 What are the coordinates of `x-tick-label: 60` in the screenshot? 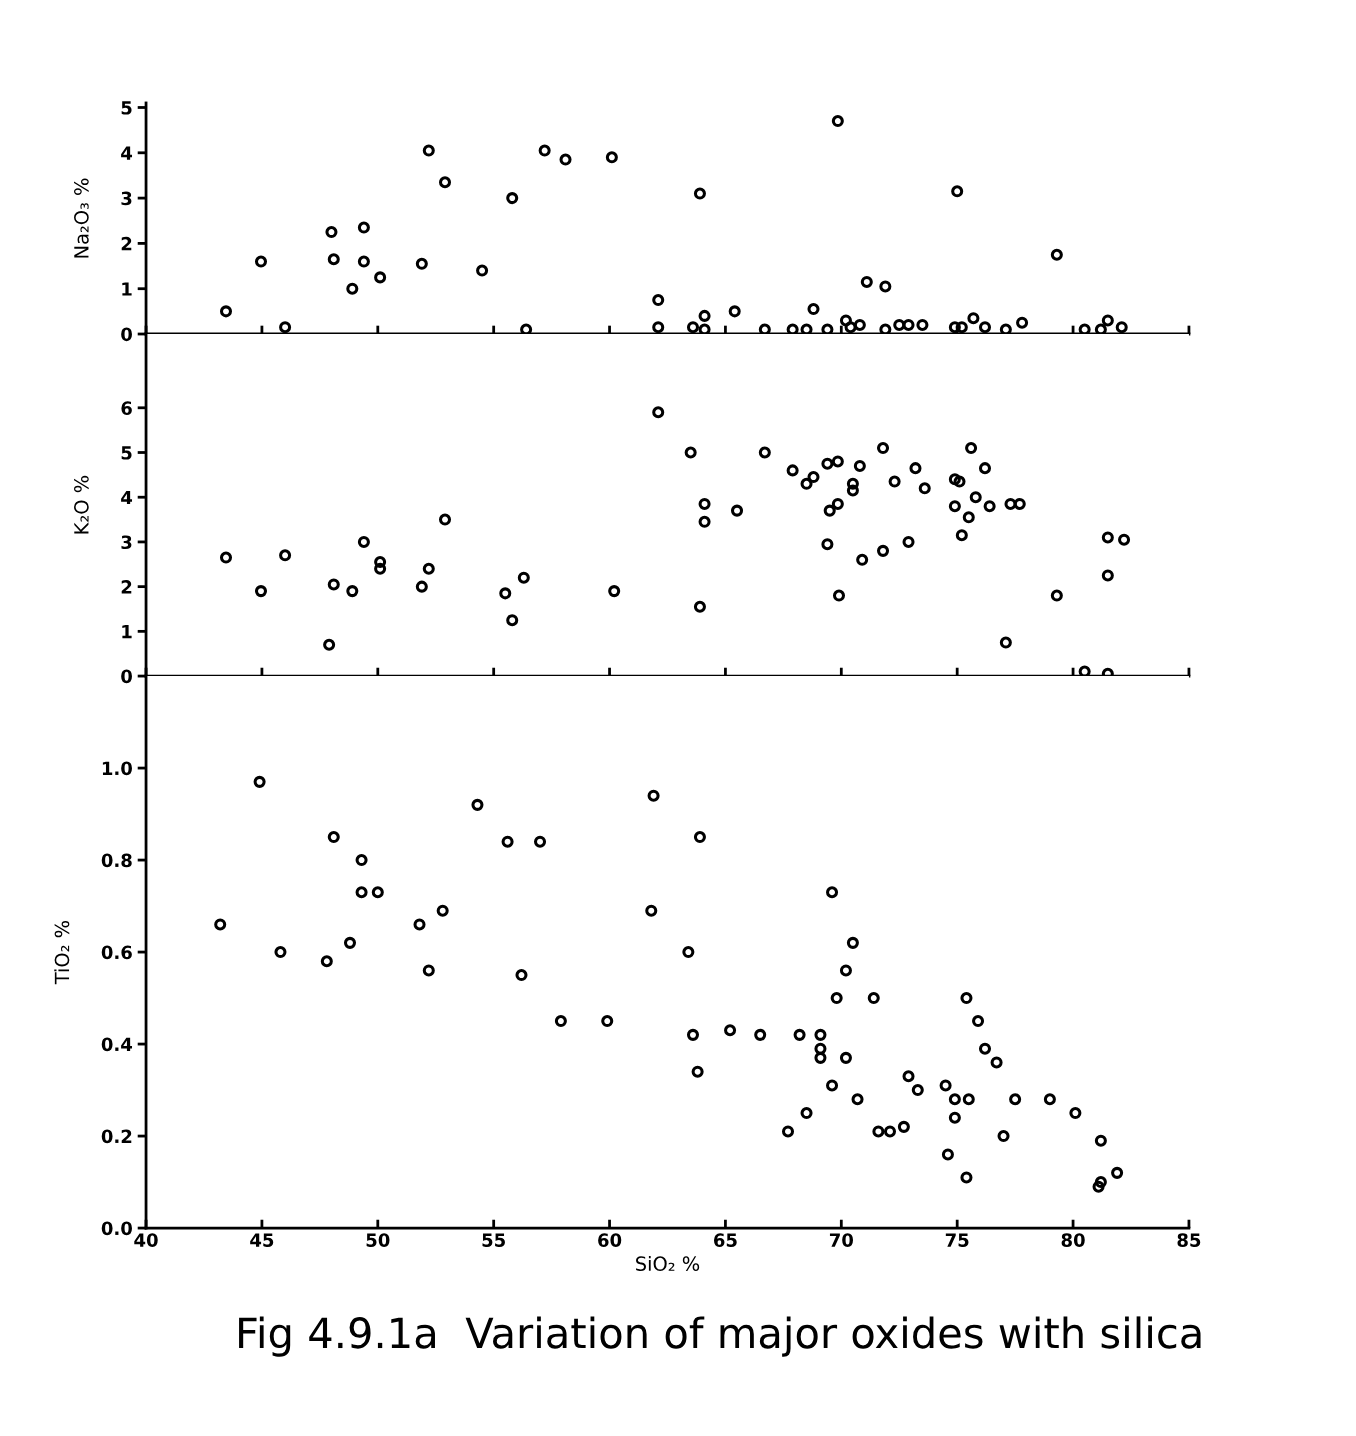 It's located at (610, 1240).